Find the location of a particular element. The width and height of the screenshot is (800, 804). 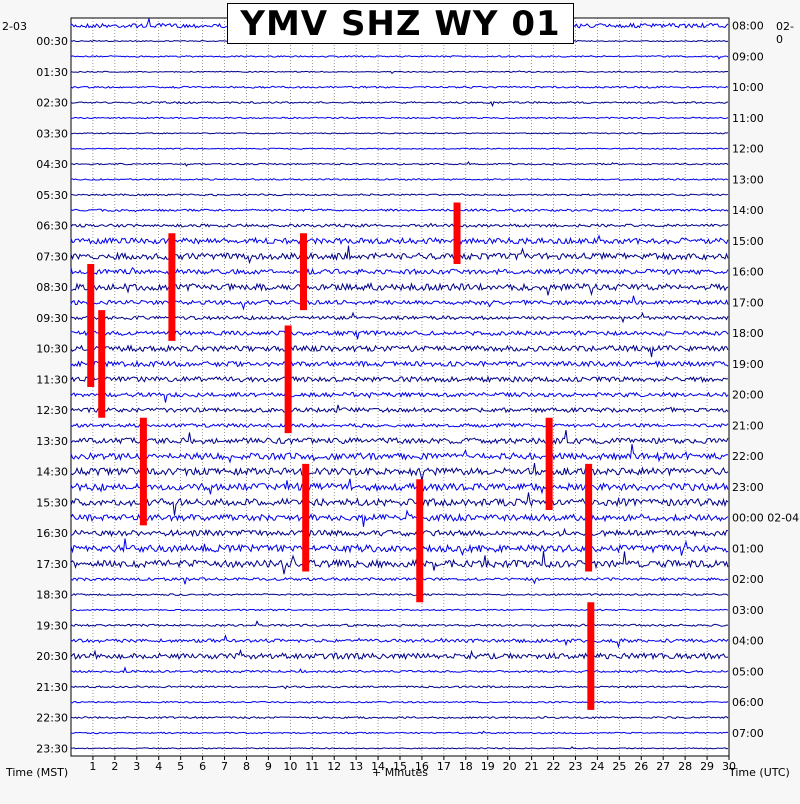

left-tick-label: 20:30 is located at coordinates (52, 656).